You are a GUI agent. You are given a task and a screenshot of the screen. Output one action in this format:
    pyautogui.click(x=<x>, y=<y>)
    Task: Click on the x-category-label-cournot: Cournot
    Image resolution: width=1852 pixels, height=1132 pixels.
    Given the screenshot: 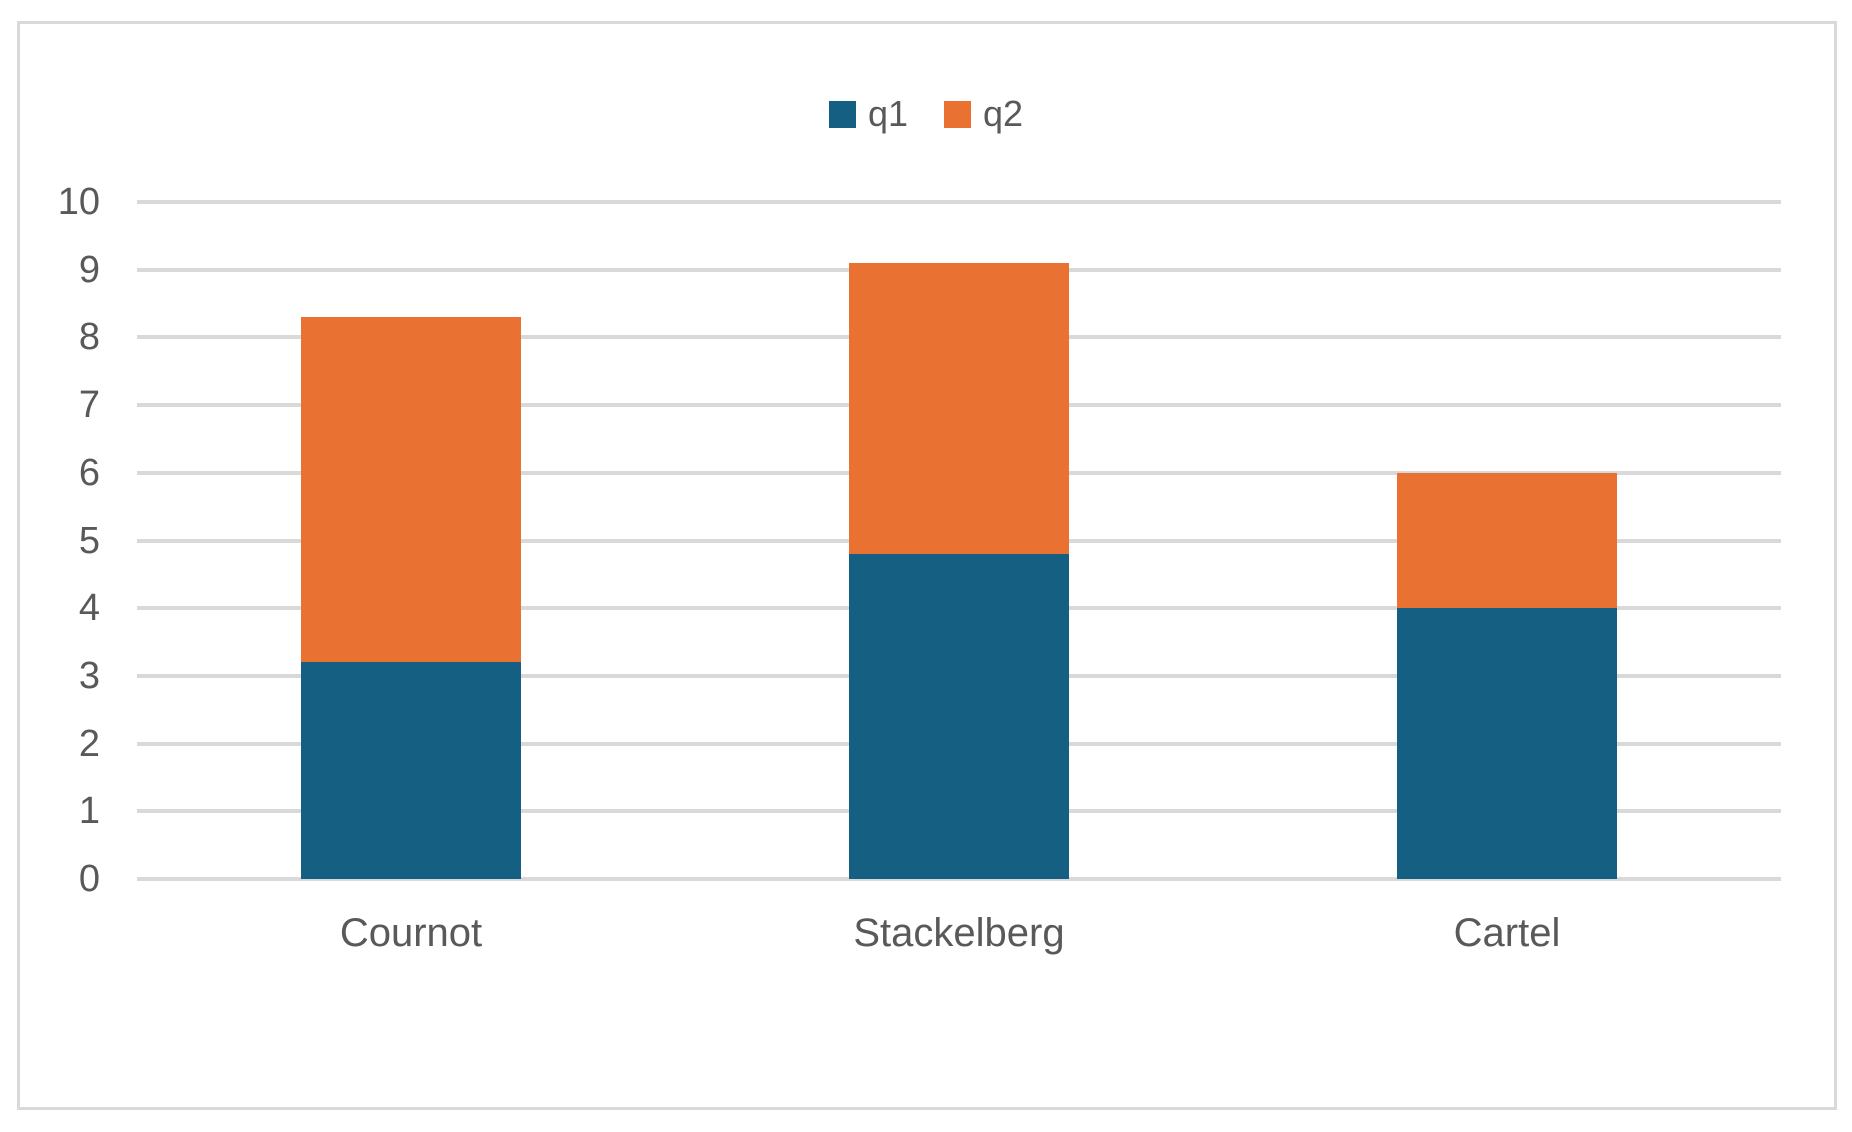 What is the action you would take?
    pyautogui.click(x=411, y=933)
    